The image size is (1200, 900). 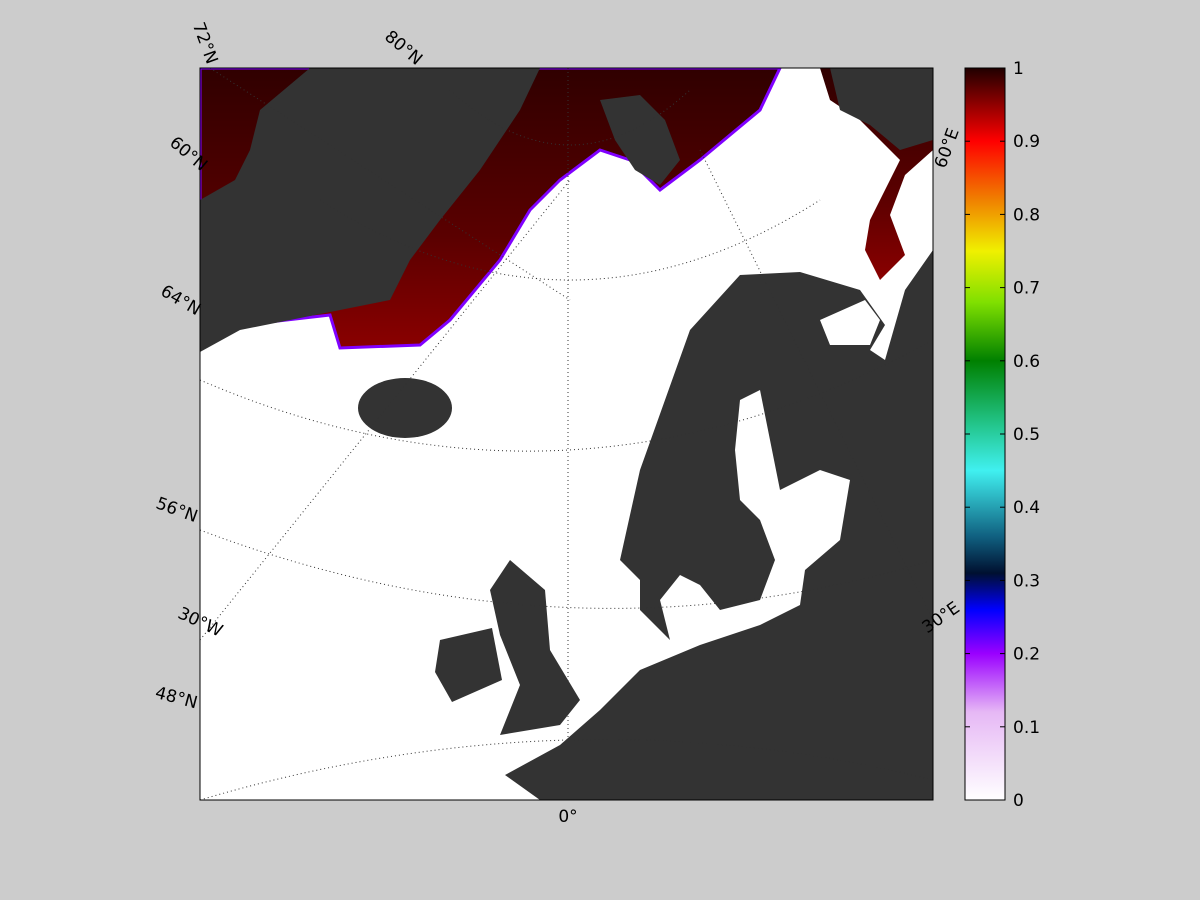 I want to click on graticule-label: 72°N, so click(x=204, y=43).